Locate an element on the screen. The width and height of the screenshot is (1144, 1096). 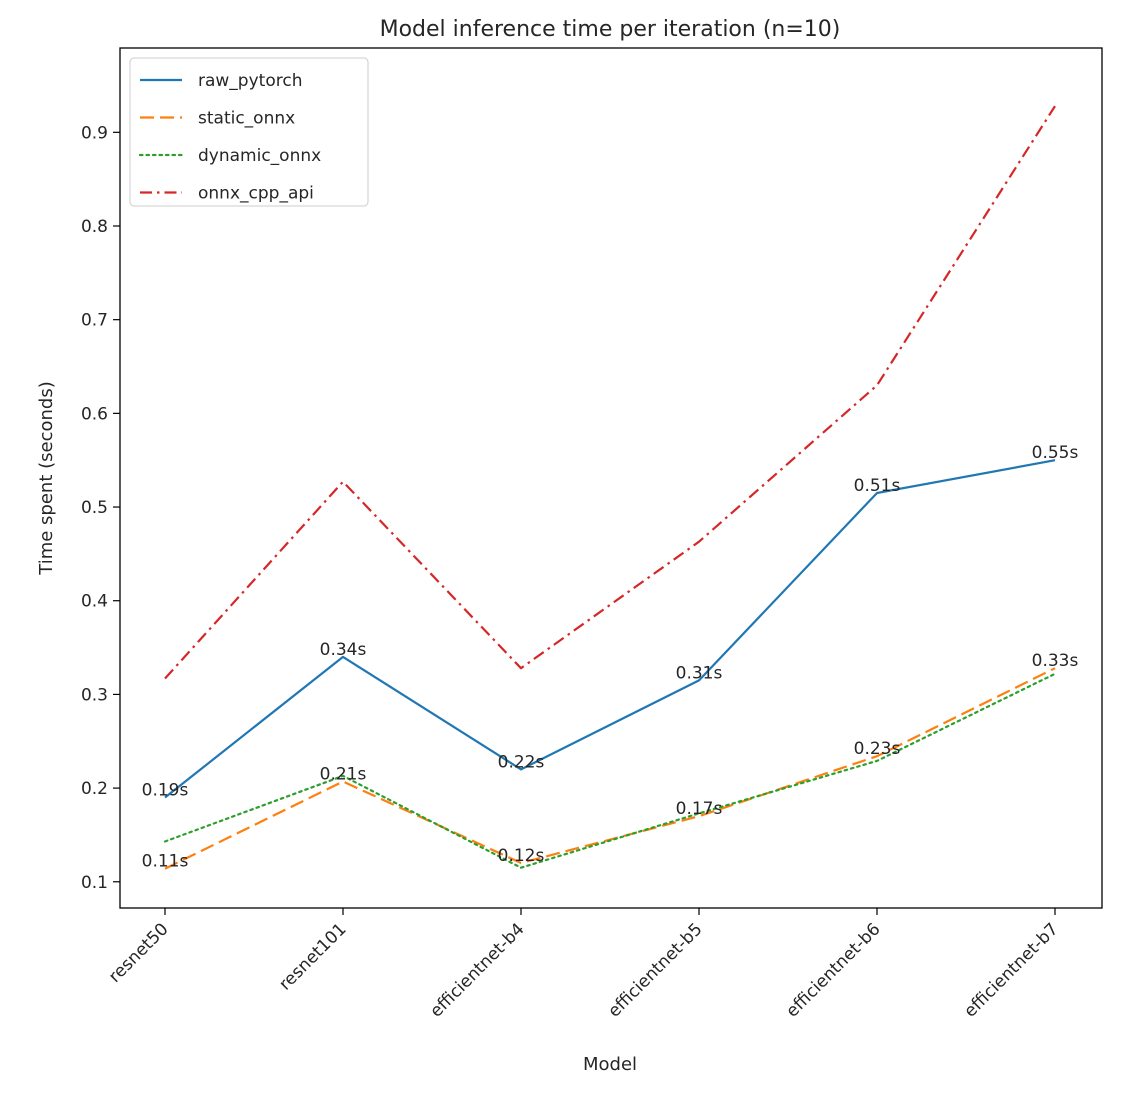
y-axis-label: Time spent (seconds) is located at coordinates (46, 478).